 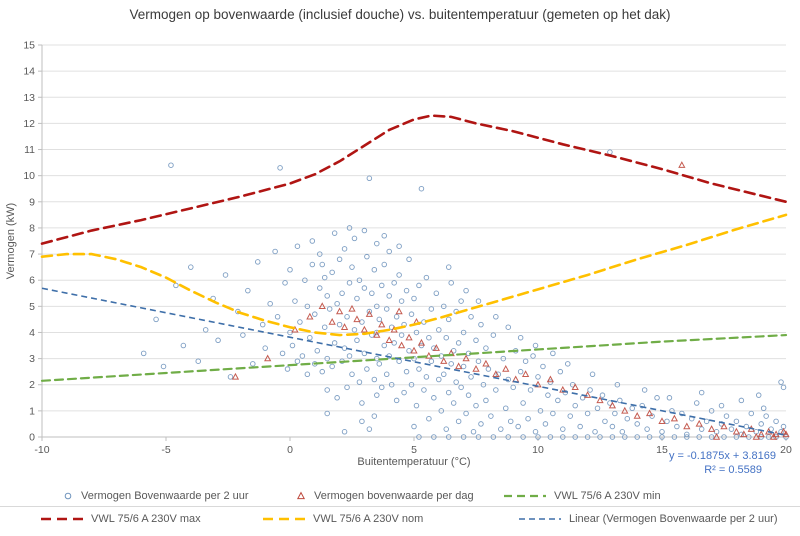 I want to click on legend-item-per-2-uur: Vermogen Bovenwaarde per 2 uur, so click(x=155, y=496).